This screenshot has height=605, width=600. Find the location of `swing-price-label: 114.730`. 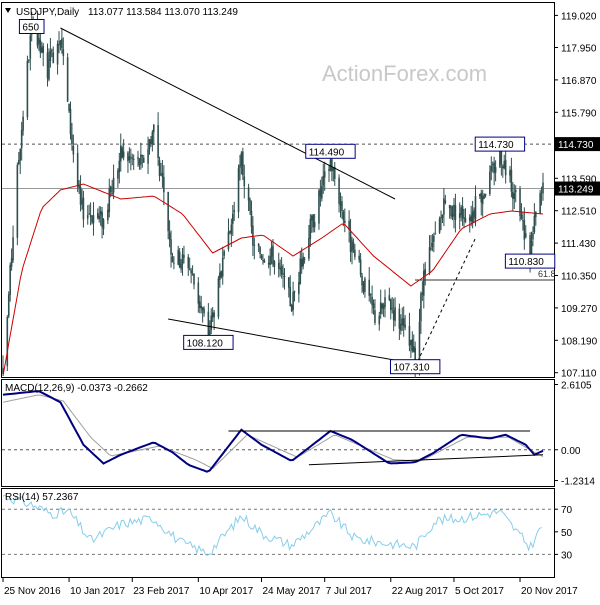

swing-price-label: 114.730 is located at coordinates (496, 145).